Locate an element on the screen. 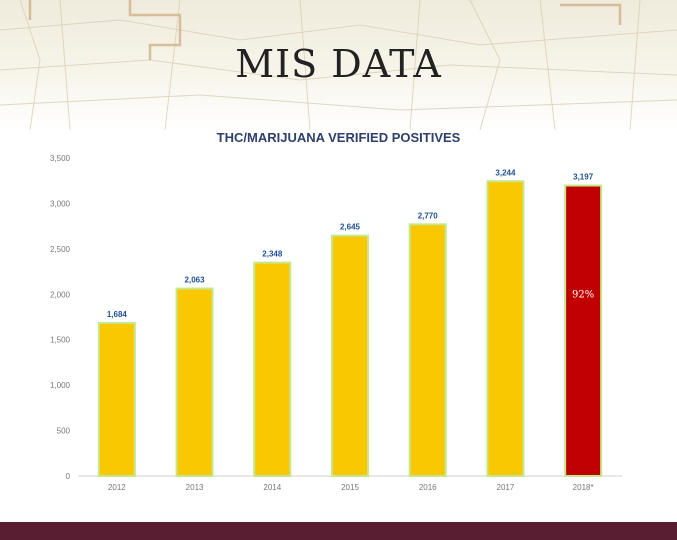 This screenshot has height=540, width=677. y-tick-label: 1,500 is located at coordinates (60, 340).